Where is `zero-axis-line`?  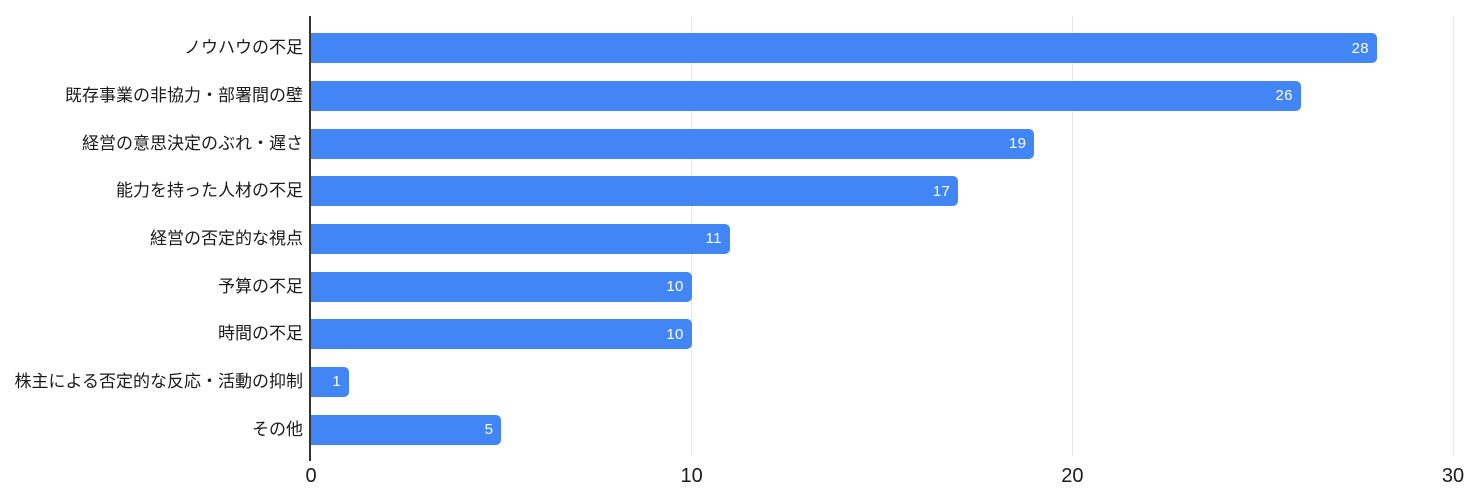 zero-axis-line is located at coordinates (310, 238).